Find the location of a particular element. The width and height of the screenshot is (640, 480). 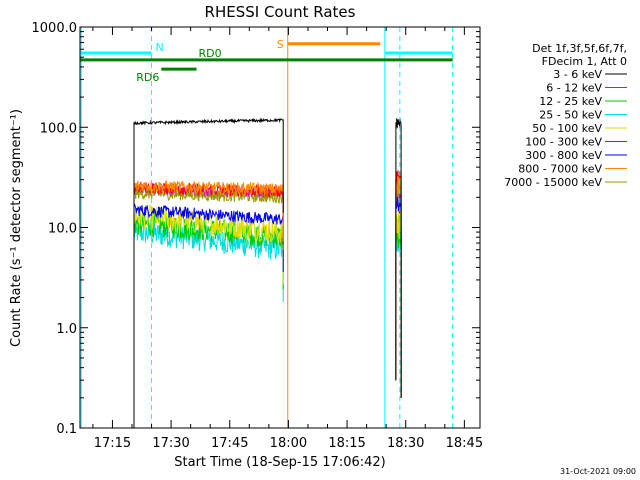

x-tick-label: 18:45 is located at coordinates (464, 443).